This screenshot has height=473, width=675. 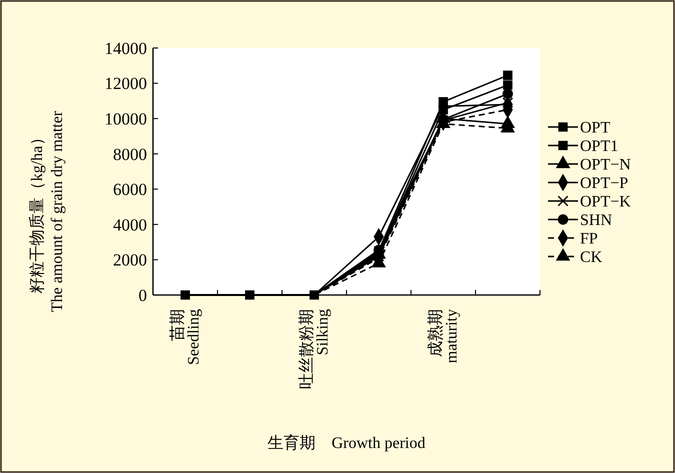 What do you see at coordinates (142, 295) in the screenshot?
I see `y-tick-label: 0` at bounding box center [142, 295].